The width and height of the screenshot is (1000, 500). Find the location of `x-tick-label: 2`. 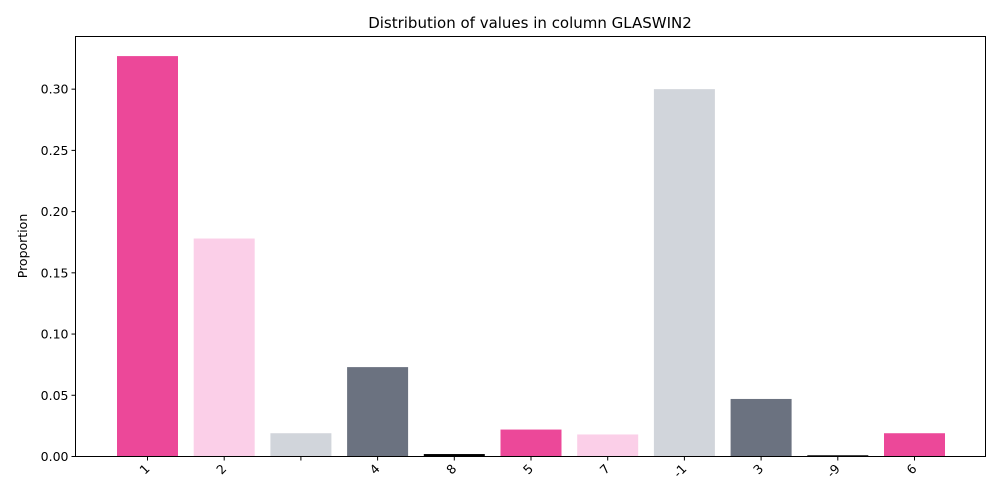

x-tick-label: 2 is located at coordinates (221, 469).